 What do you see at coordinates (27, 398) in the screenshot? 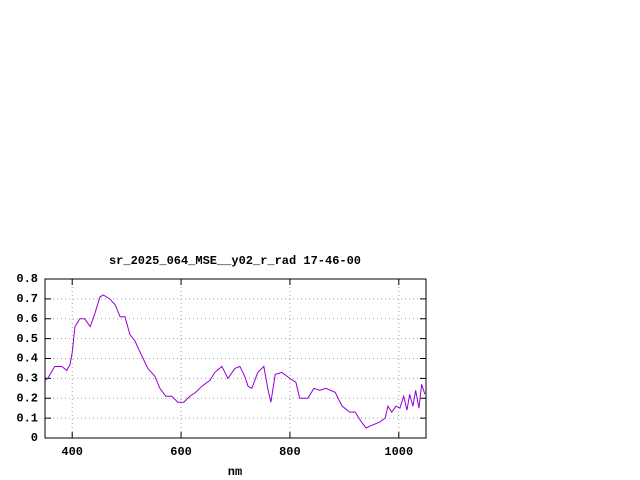
I see `y-tick-label: 0.2` at bounding box center [27, 398].